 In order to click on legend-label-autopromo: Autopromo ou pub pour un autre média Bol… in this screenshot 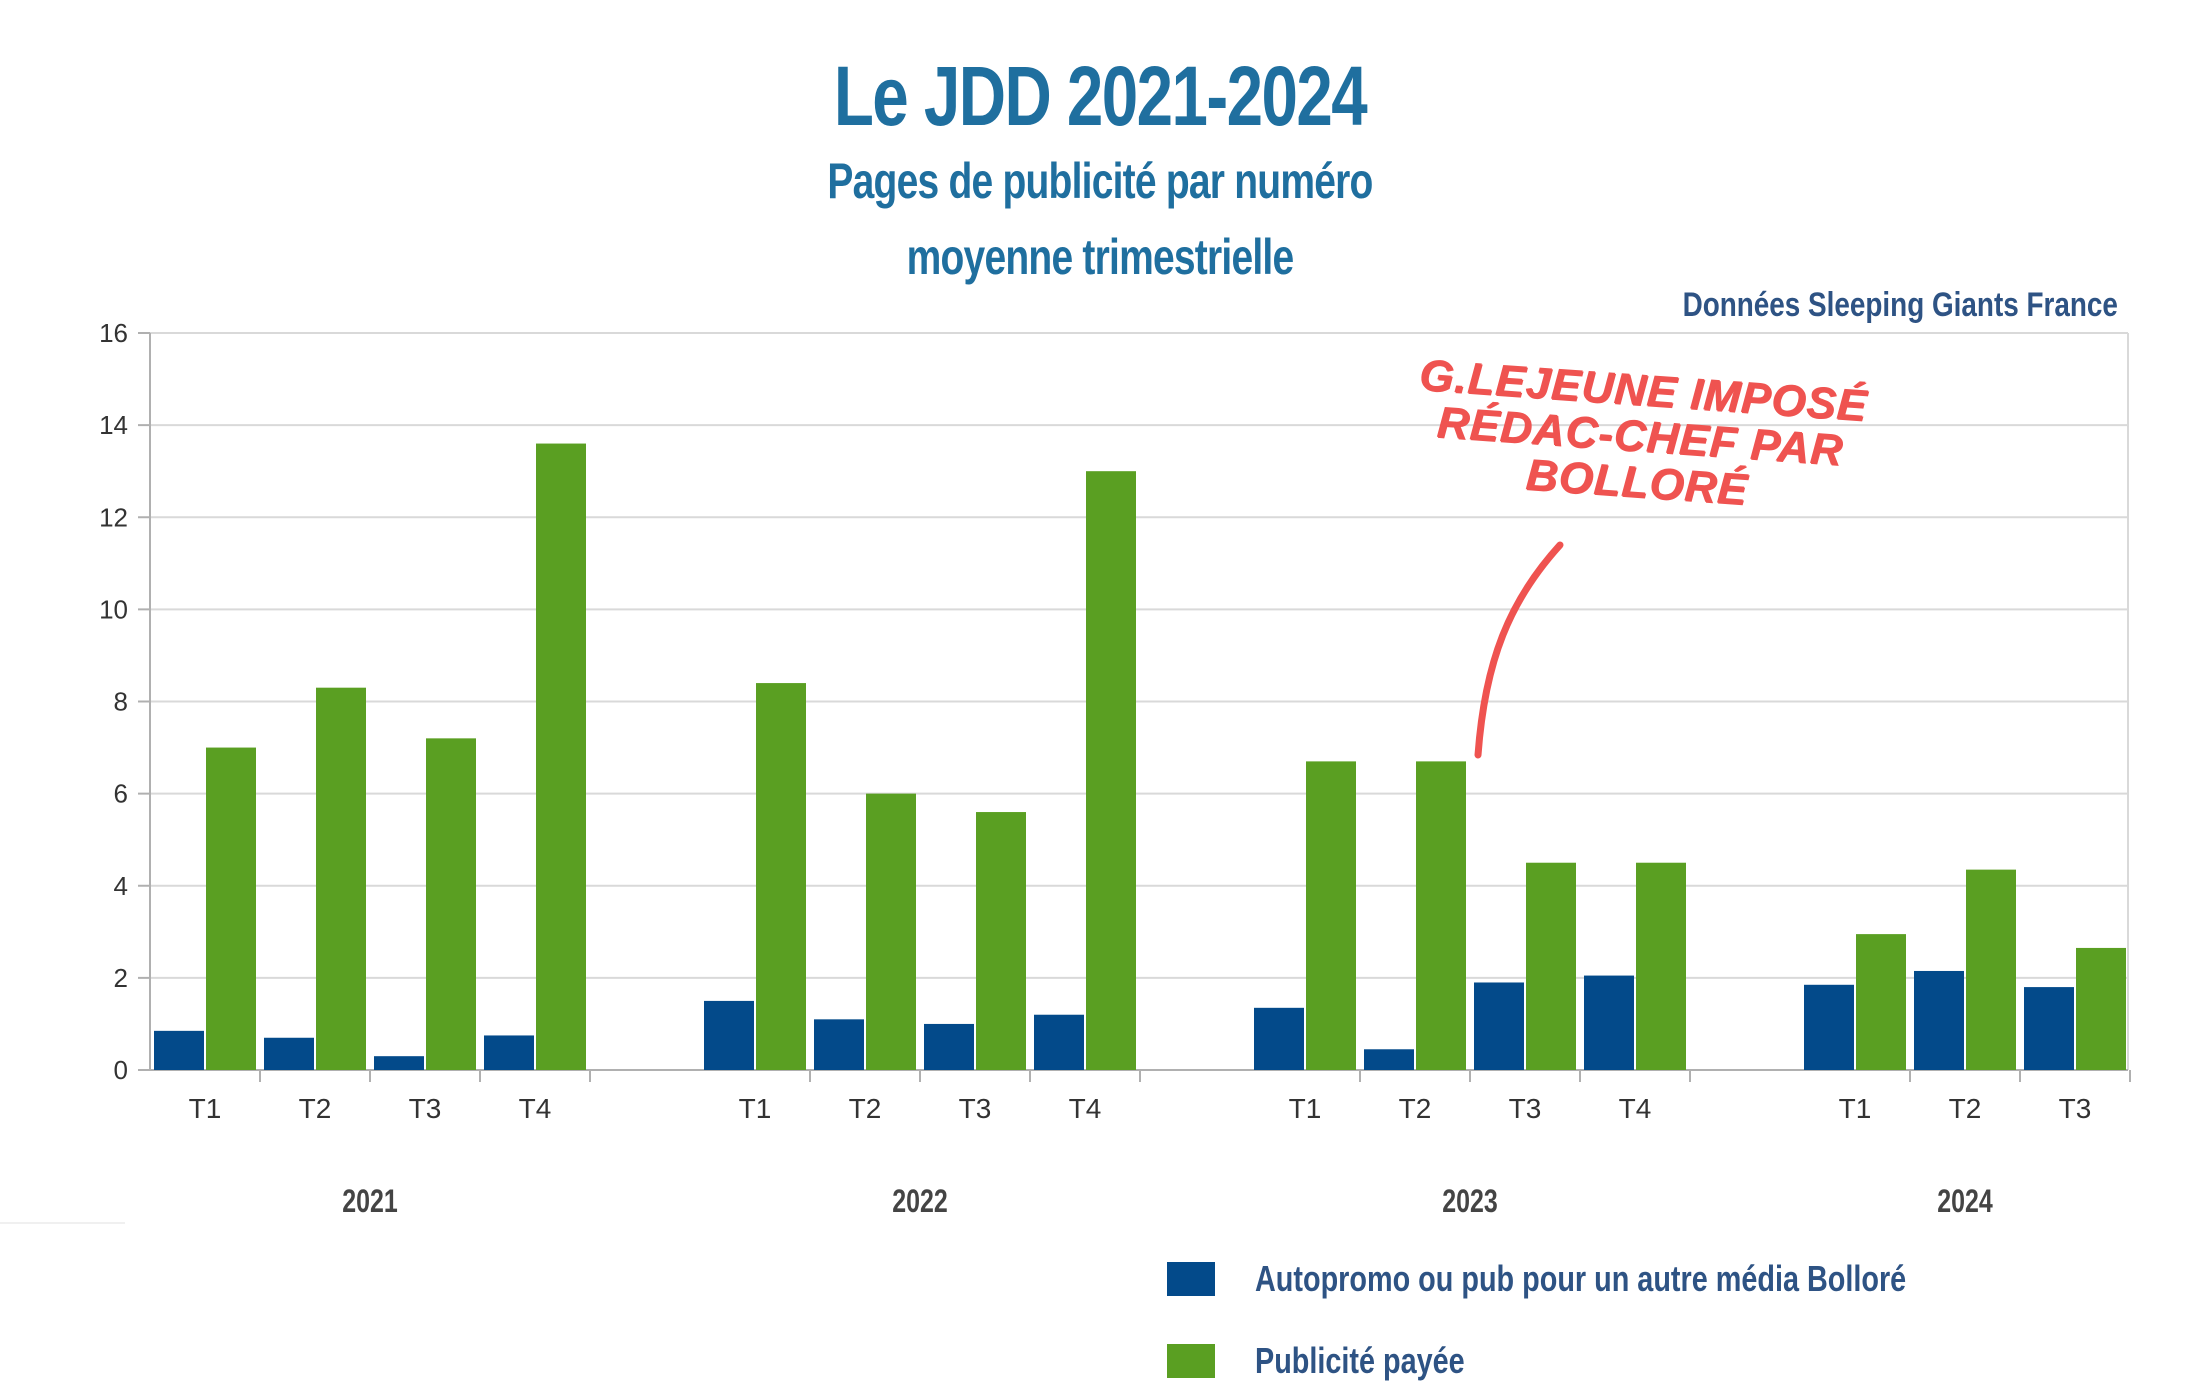, I will do `click(1581, 1278)`.